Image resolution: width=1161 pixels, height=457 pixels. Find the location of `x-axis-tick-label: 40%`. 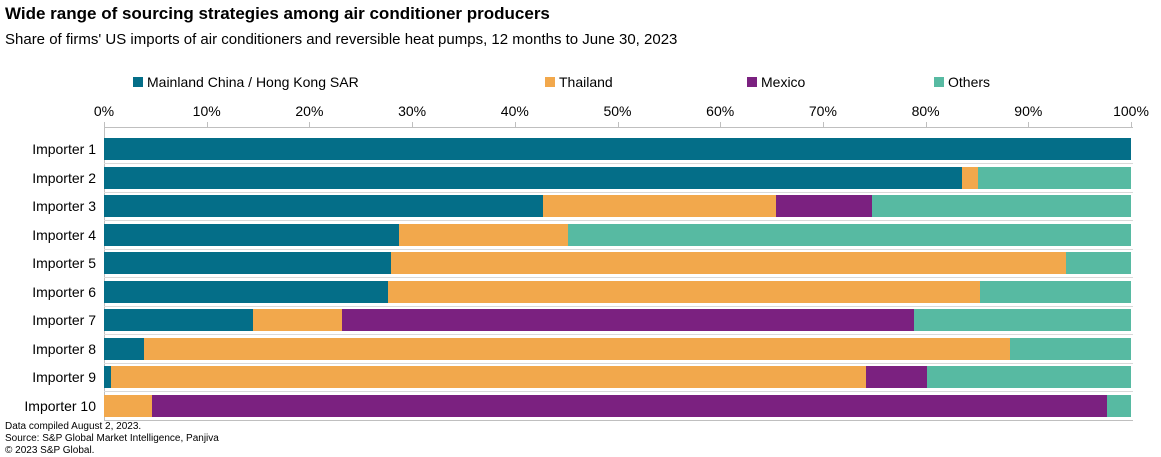

x-axis-tick-label: 40% is located at coordinates (514, 111).